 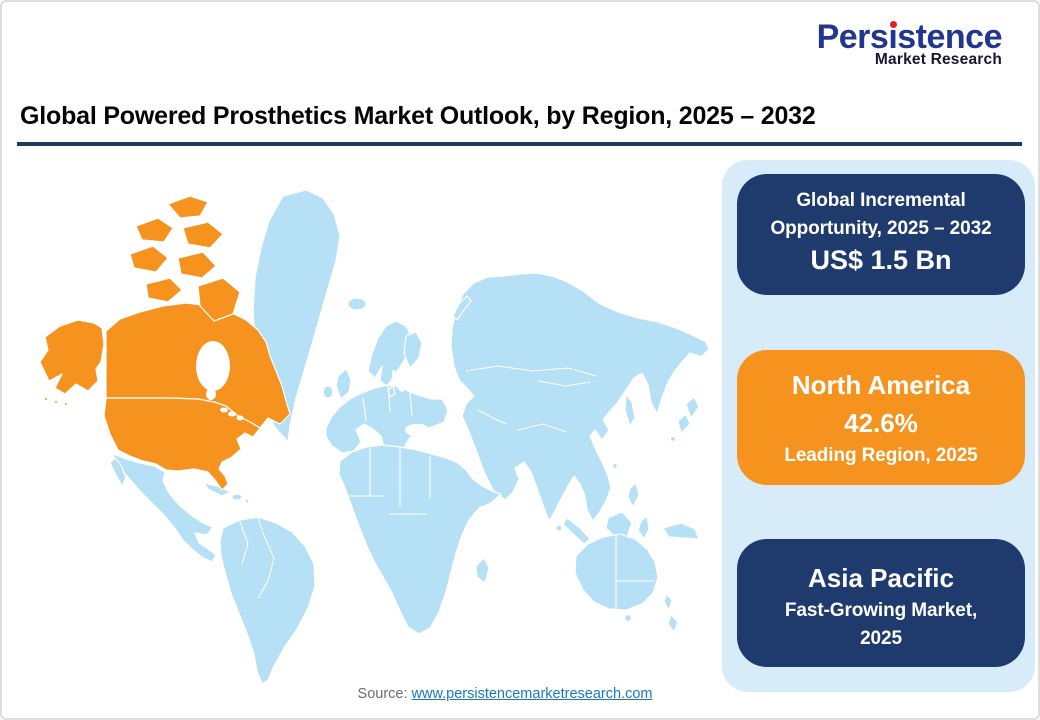 I want to click on japan, so click(x=692, y=407).